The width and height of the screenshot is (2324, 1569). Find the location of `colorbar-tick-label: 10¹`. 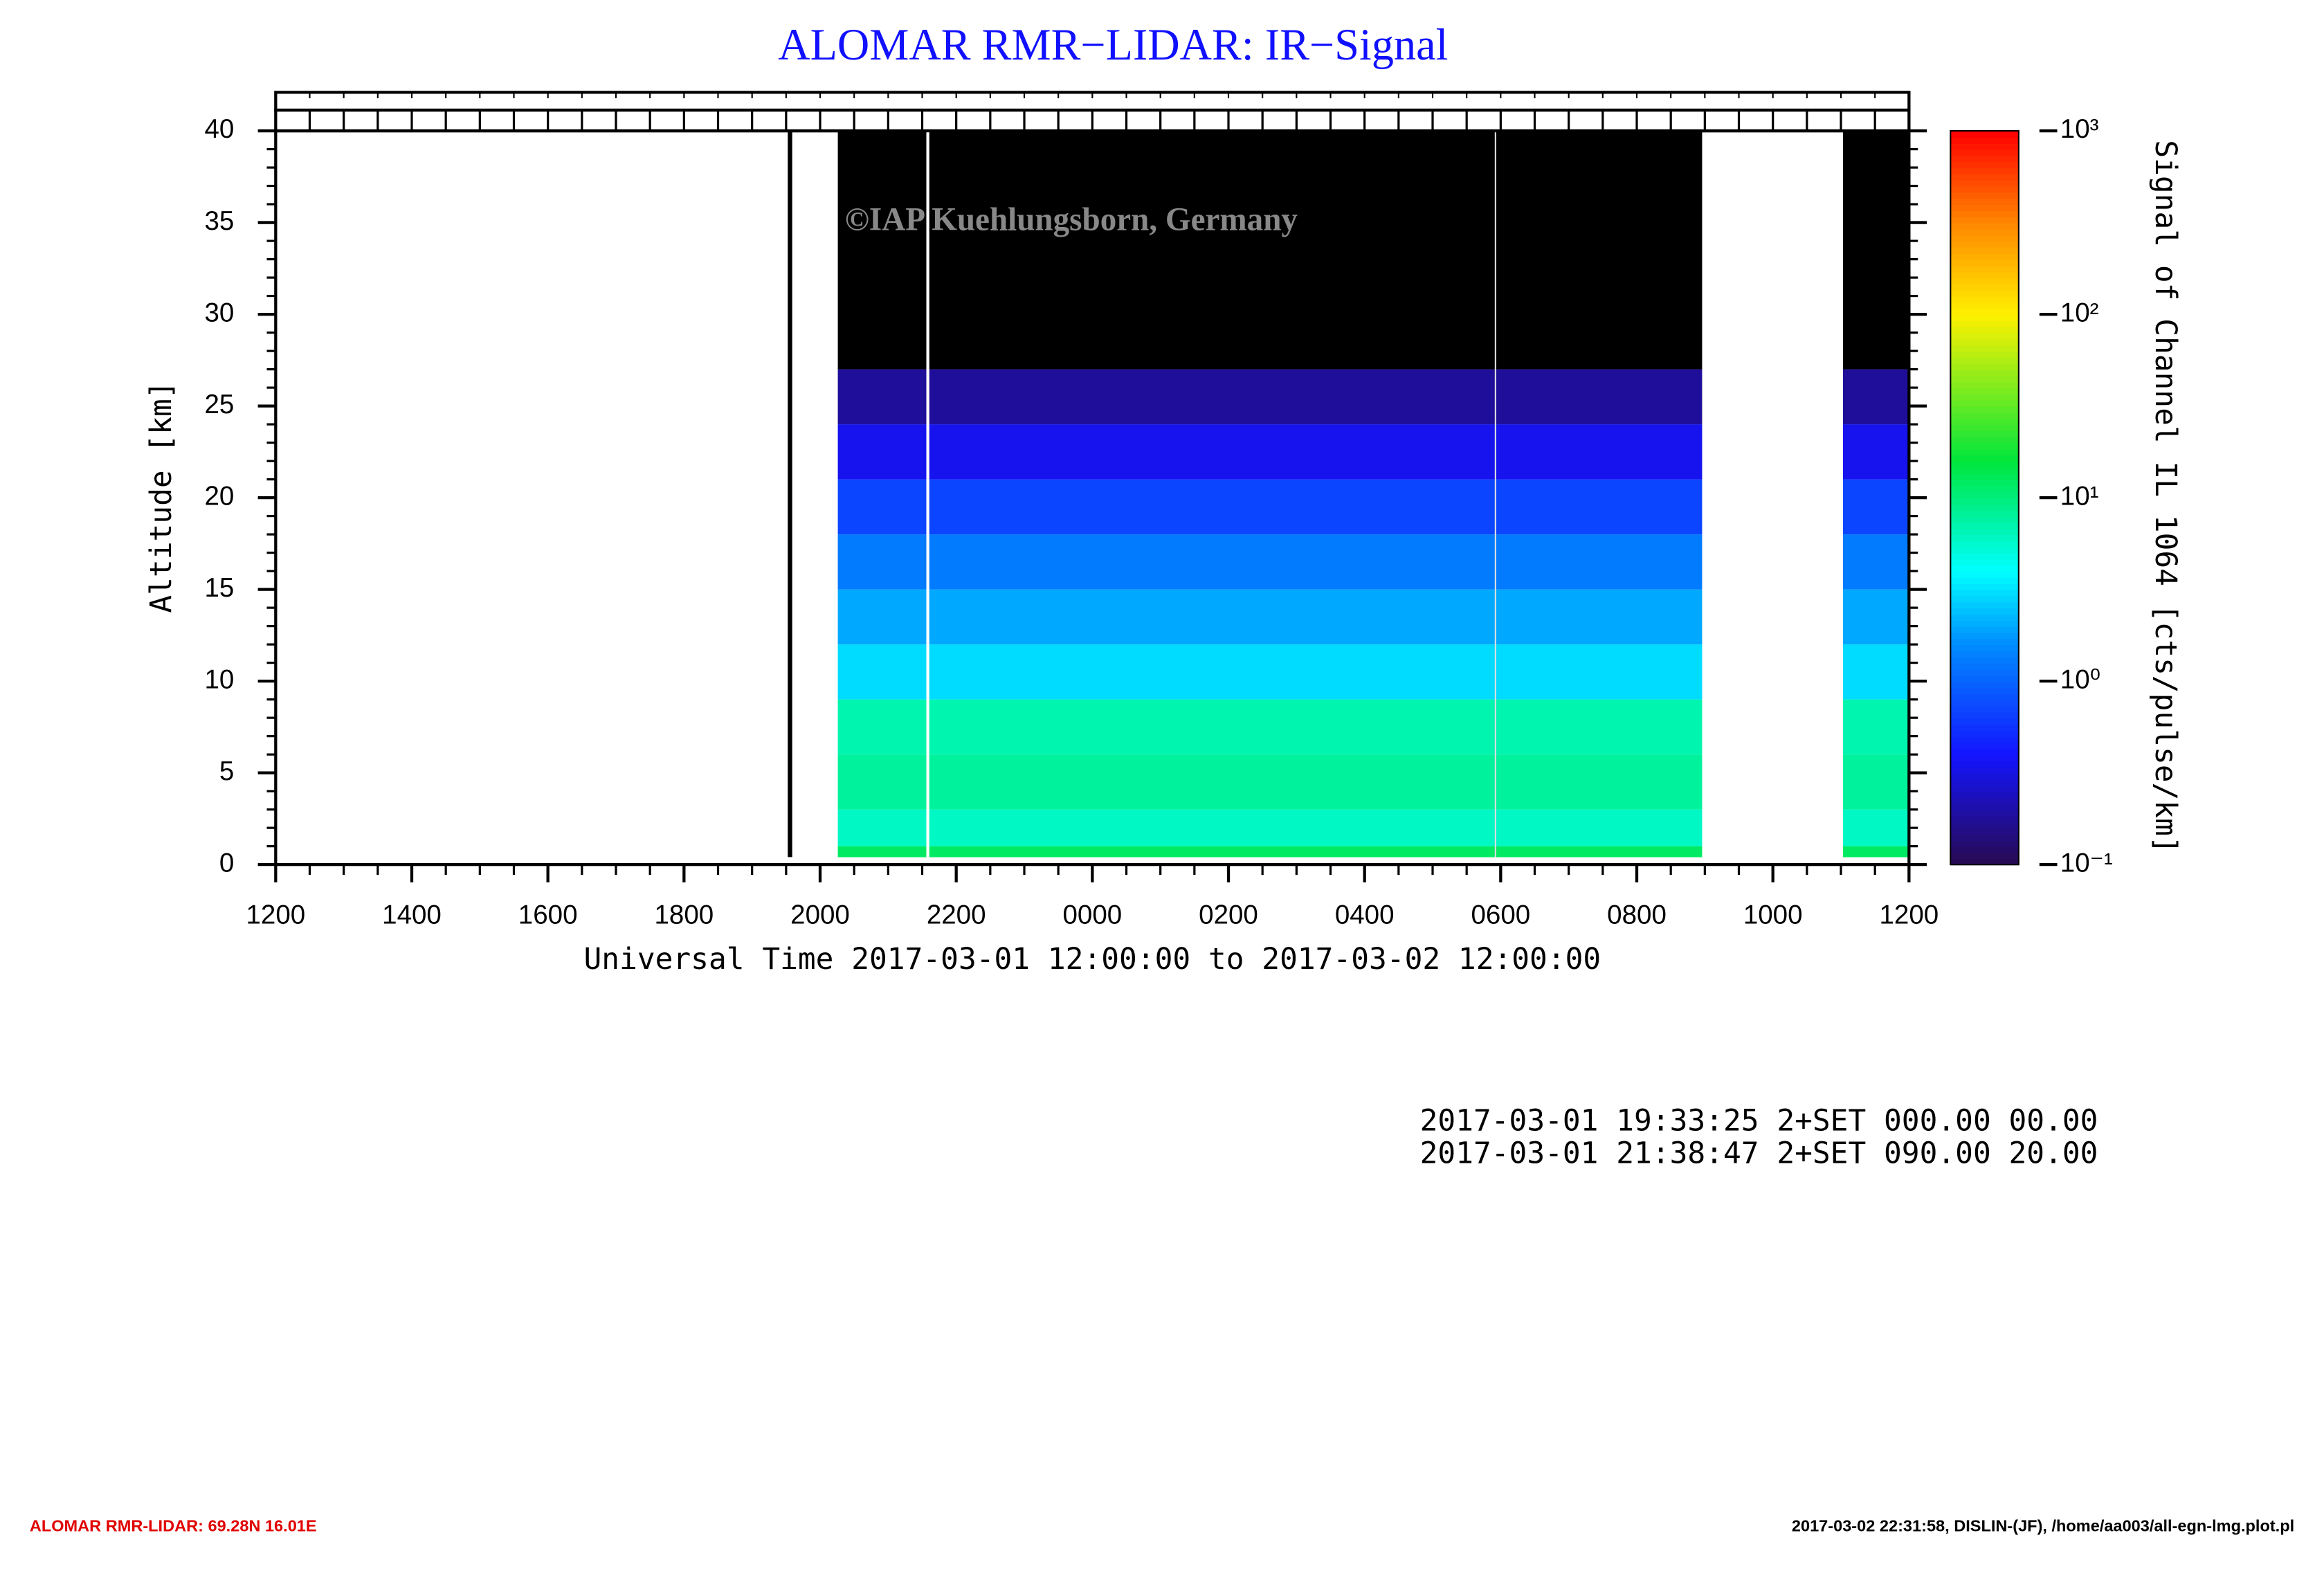

colorbar-tick-label: 10¹ is located at coordinates (2079, 496).